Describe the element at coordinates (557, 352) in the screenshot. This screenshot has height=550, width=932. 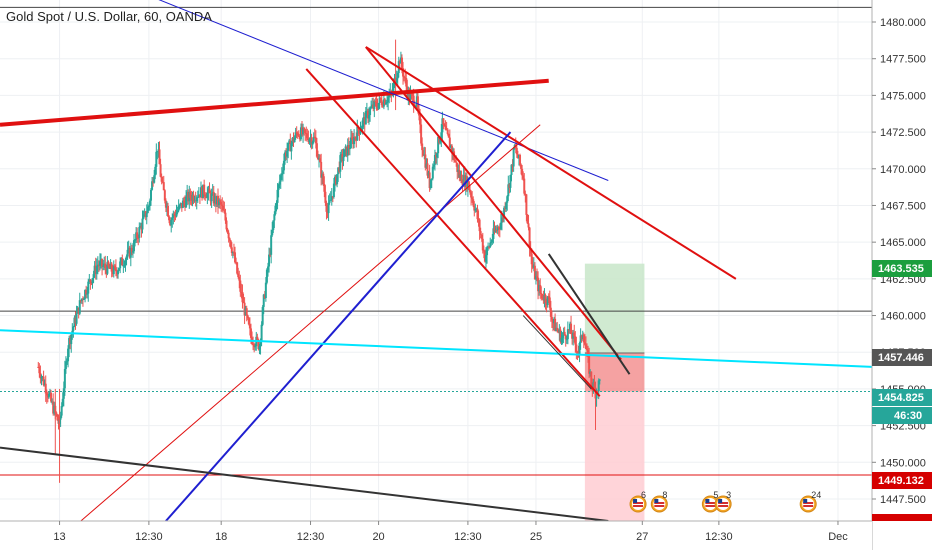
I see `dark-wedge-lower` at that location.